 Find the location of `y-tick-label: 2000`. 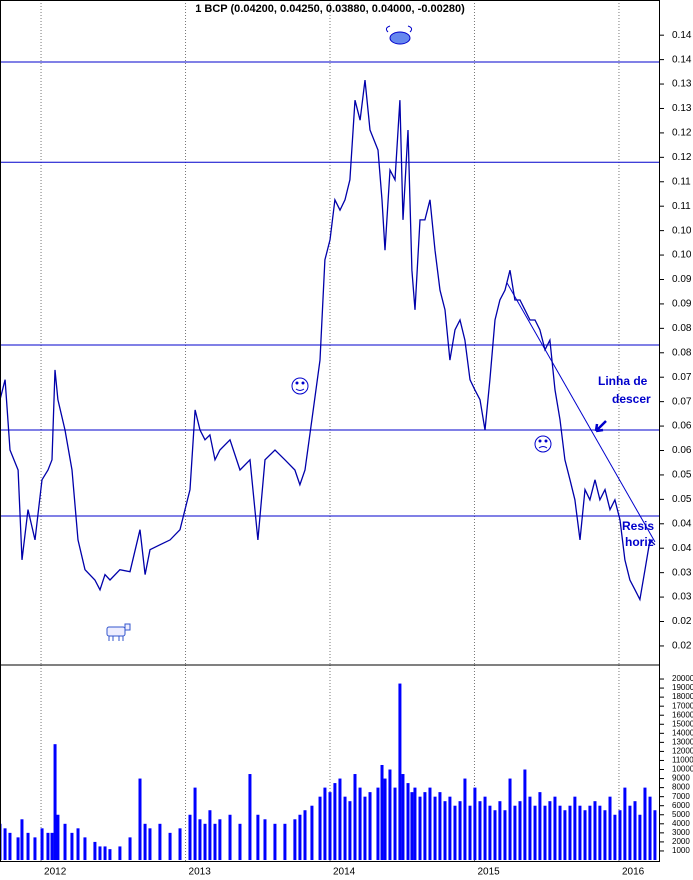

y-tick-label: 2000 is located at coordinates (681, 841).